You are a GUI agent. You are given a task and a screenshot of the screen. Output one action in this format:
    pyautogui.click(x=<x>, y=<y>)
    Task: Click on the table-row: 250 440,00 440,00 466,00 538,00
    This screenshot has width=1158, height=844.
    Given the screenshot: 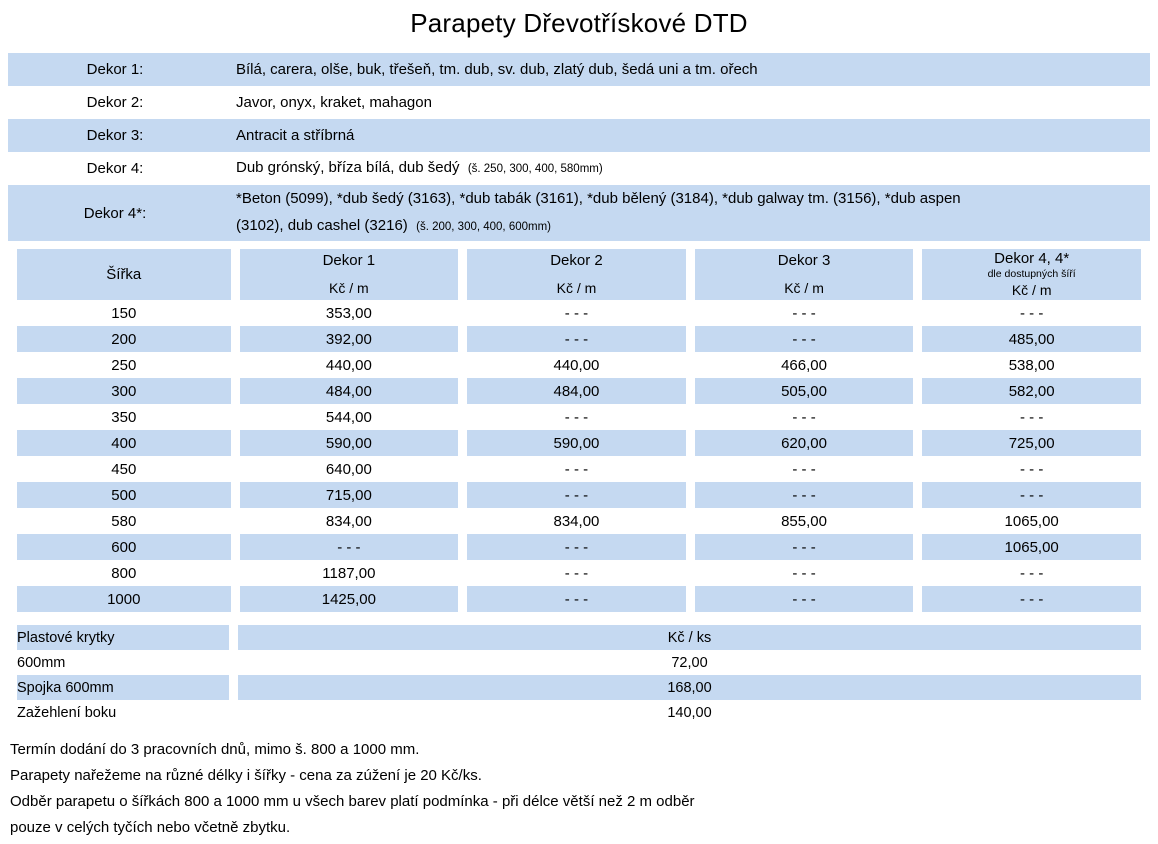 What is the action you would take?
    pyautogui.click(x=579, y=365)
    